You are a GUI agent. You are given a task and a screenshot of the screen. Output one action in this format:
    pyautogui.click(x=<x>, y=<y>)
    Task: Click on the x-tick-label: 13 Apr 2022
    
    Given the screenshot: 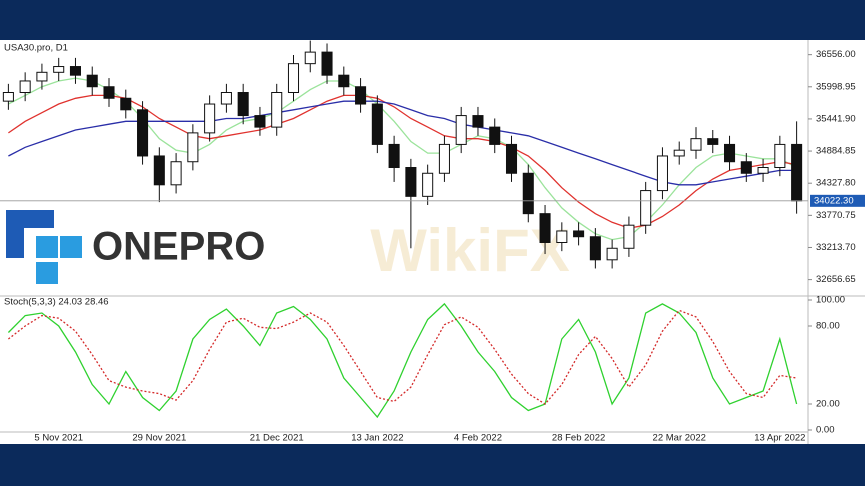 What is the action you would take?
    pyautogui.click(x=779, y=438)
    